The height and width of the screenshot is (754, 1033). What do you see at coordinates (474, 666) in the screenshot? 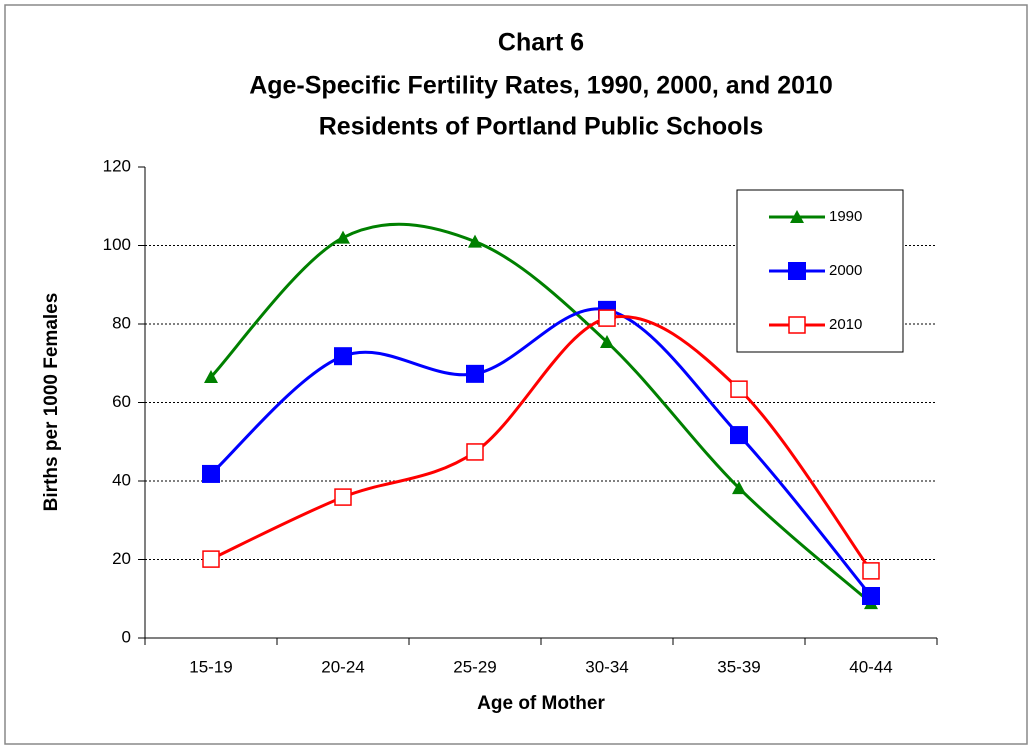
I see `x-tick-label: 25-29` at bounding box center [474, 666].